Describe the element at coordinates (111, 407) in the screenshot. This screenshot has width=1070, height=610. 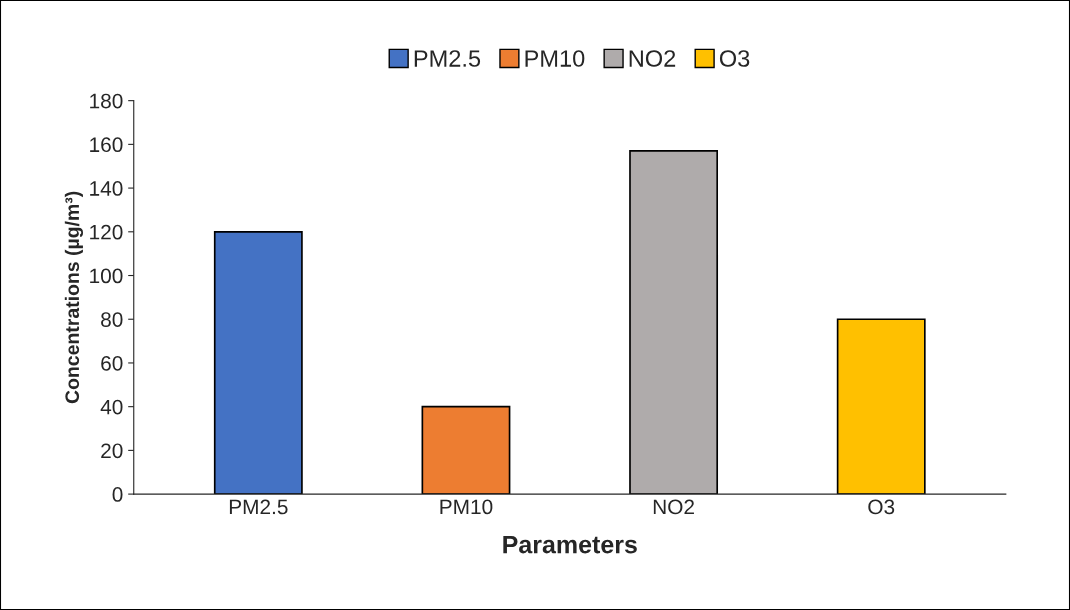
I see `y-tick-label: 40` at that location.